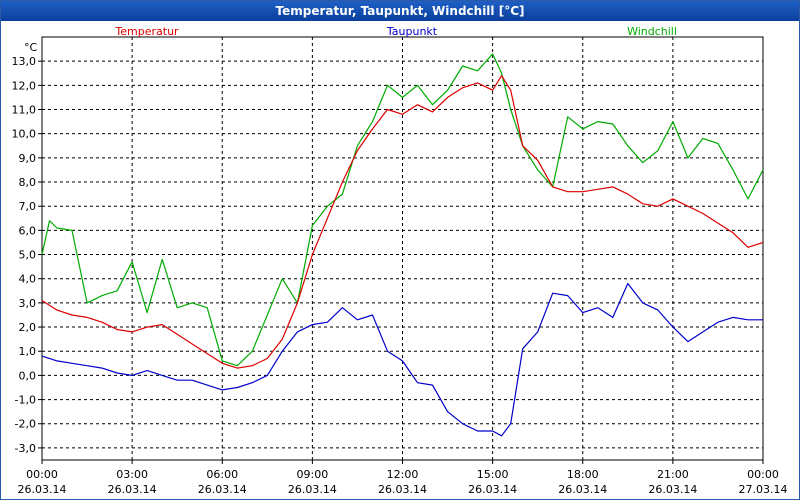 This screenshot has height=500, width=800. What do you see at coordinates (313, 474) in the screenshot?
I see `x-tick-time: 09:00` at bounding box center [313, 474].